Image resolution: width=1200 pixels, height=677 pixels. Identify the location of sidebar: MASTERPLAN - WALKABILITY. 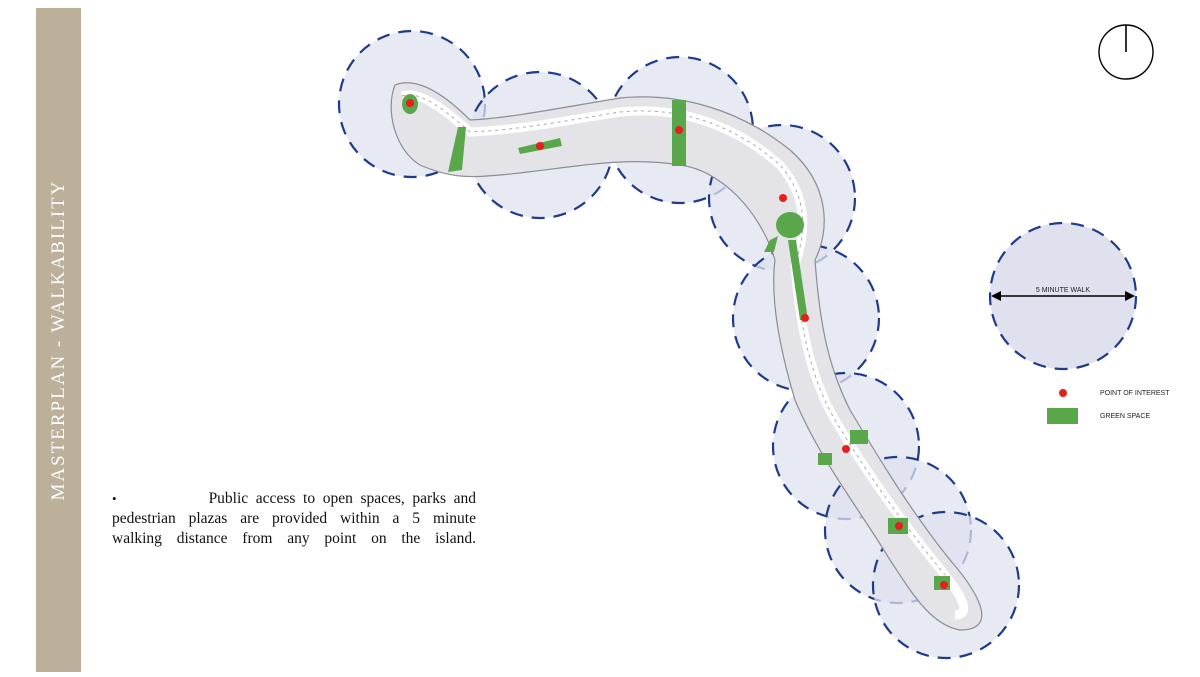
(58, 340).